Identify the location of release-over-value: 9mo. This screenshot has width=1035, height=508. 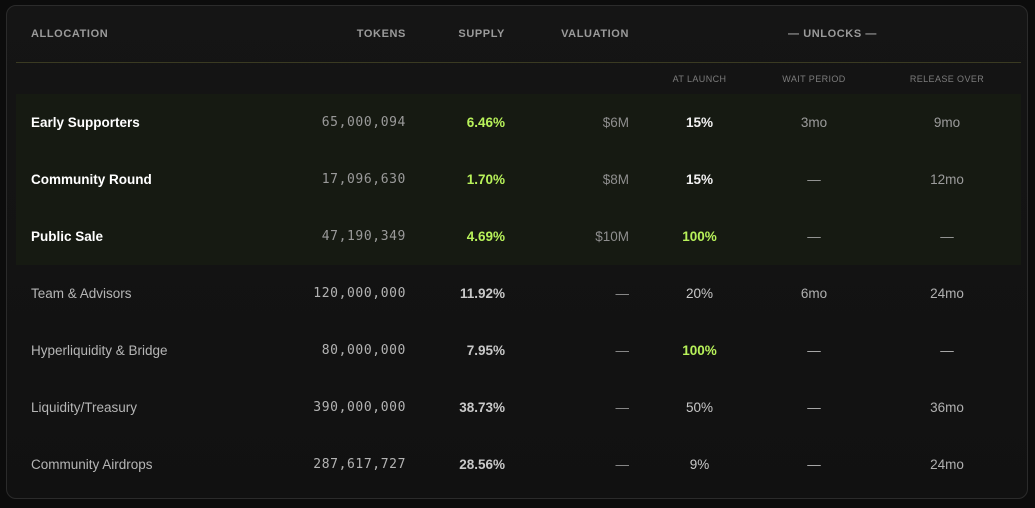
(947, 122).